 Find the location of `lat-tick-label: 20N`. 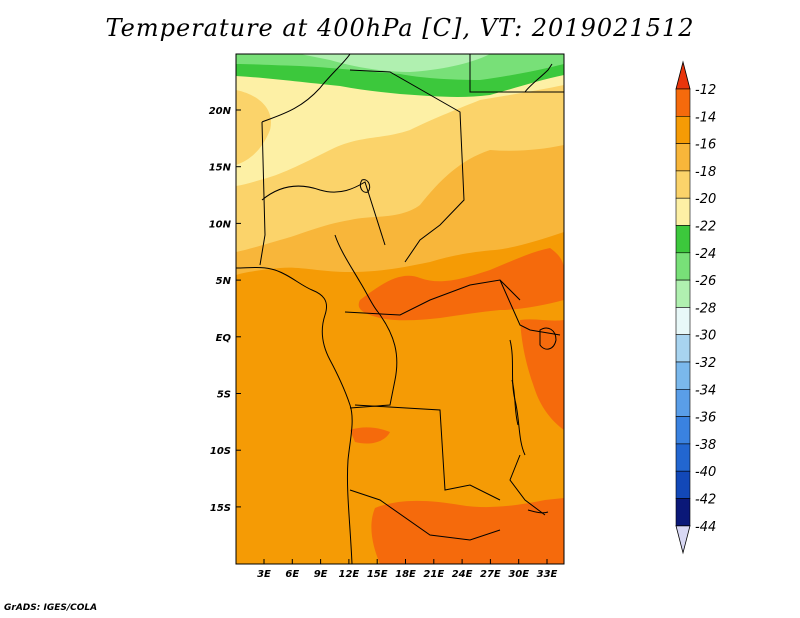

lat-tick-label: 20N is located at coordinates (220, 111).